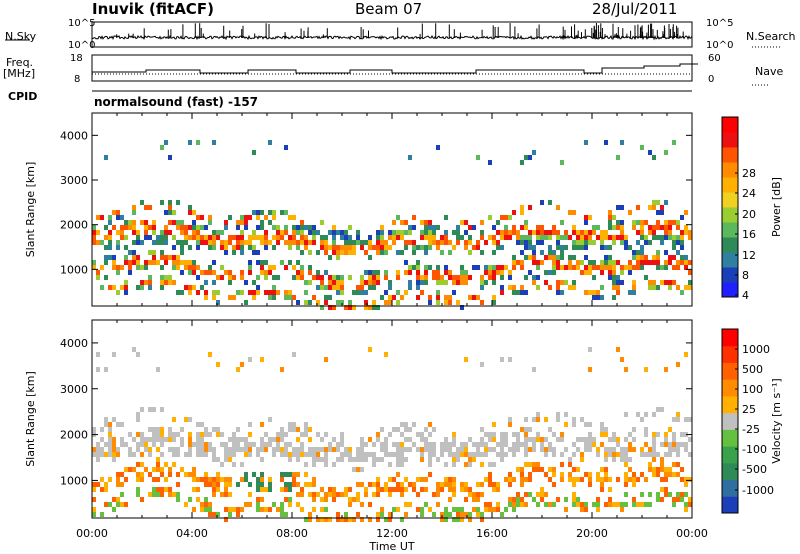 The image size is (800, 554). Describe the element at coordinates (19, 73) in the screenshot. I see `freq-label-2: [MHz]` at that location.